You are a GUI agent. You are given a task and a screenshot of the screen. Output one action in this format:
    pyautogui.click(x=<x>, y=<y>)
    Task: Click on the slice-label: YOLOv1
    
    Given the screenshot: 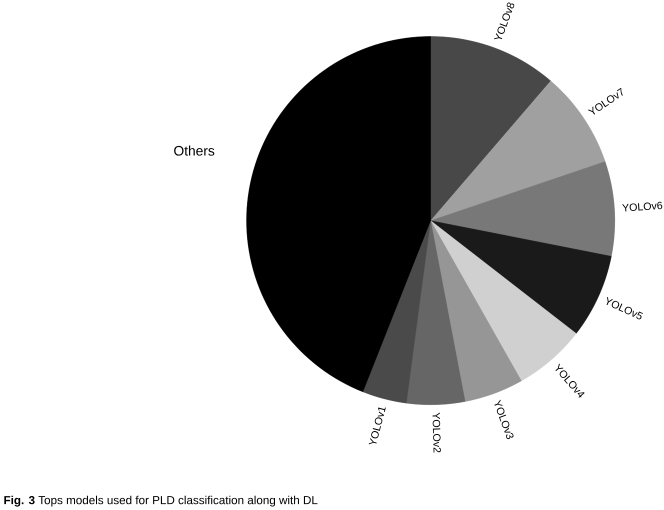 What is the action you would take?
    pyautogui.click(x=377, y=425)
    